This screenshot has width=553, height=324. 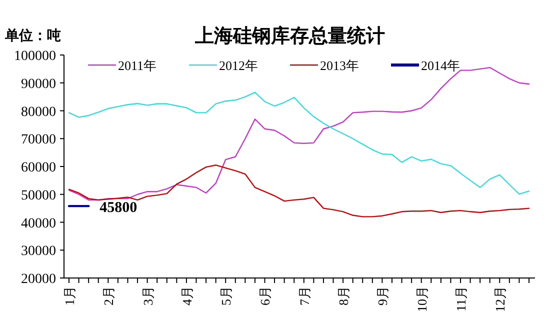 What do you see at coordinates (38, 84) in the screenshot?
I see `y-tick-label: 90000` at bounding box center [38, 84].